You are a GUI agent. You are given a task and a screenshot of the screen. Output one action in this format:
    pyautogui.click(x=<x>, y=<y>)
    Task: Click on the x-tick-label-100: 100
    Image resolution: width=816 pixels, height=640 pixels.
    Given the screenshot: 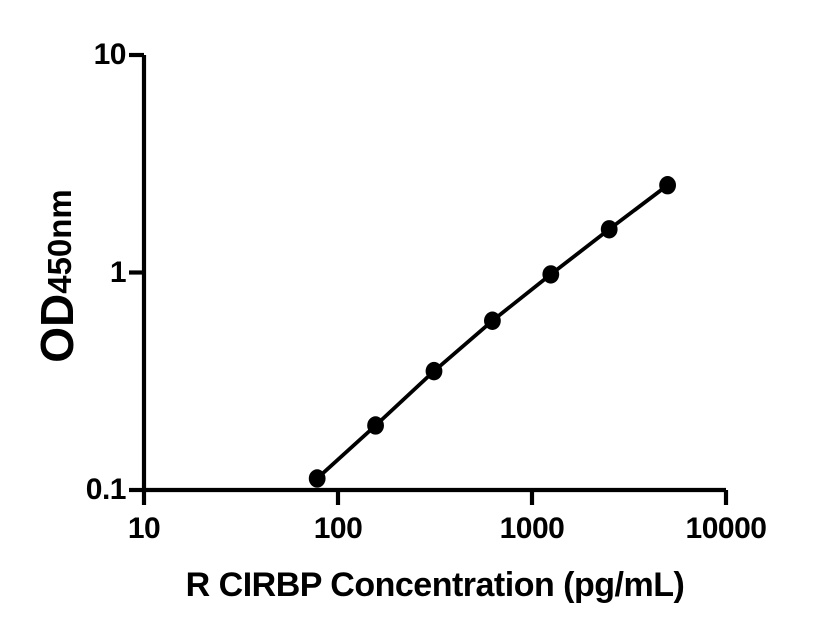 What is the action you would take?
    pyautogui.click(x=338, y=528)
    